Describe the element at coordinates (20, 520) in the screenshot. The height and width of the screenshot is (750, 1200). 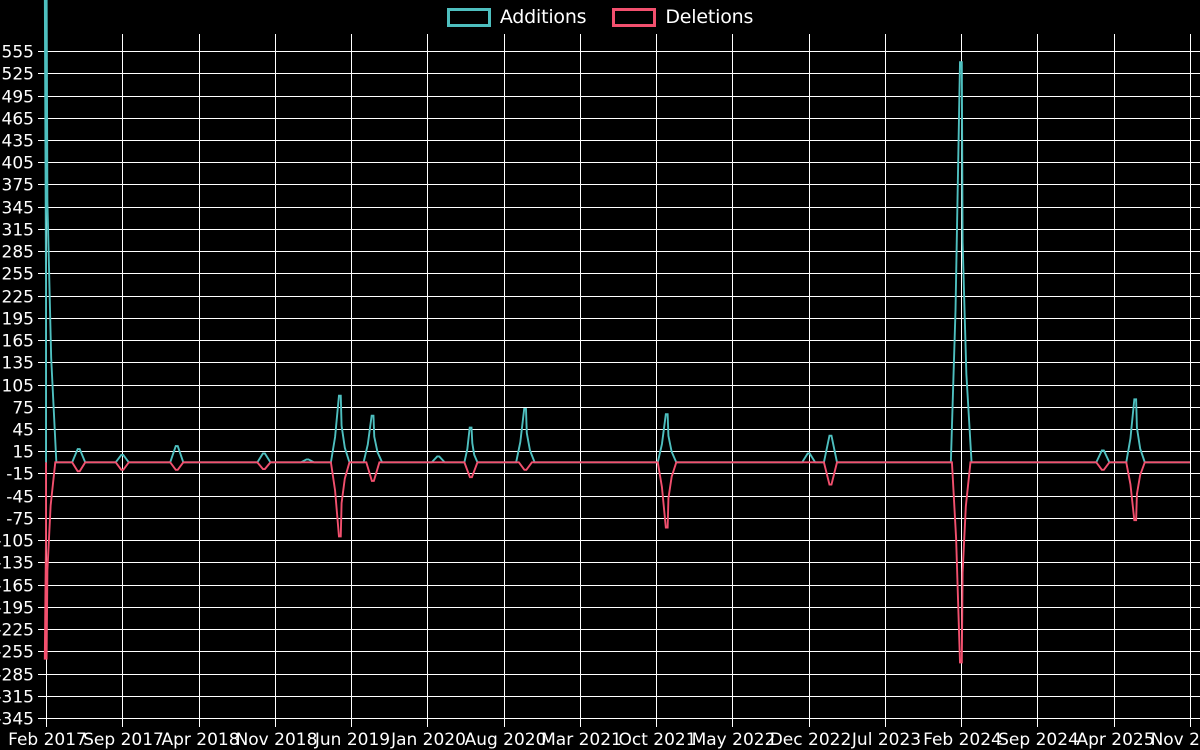
I see `y-tick-label: -75` at that location.